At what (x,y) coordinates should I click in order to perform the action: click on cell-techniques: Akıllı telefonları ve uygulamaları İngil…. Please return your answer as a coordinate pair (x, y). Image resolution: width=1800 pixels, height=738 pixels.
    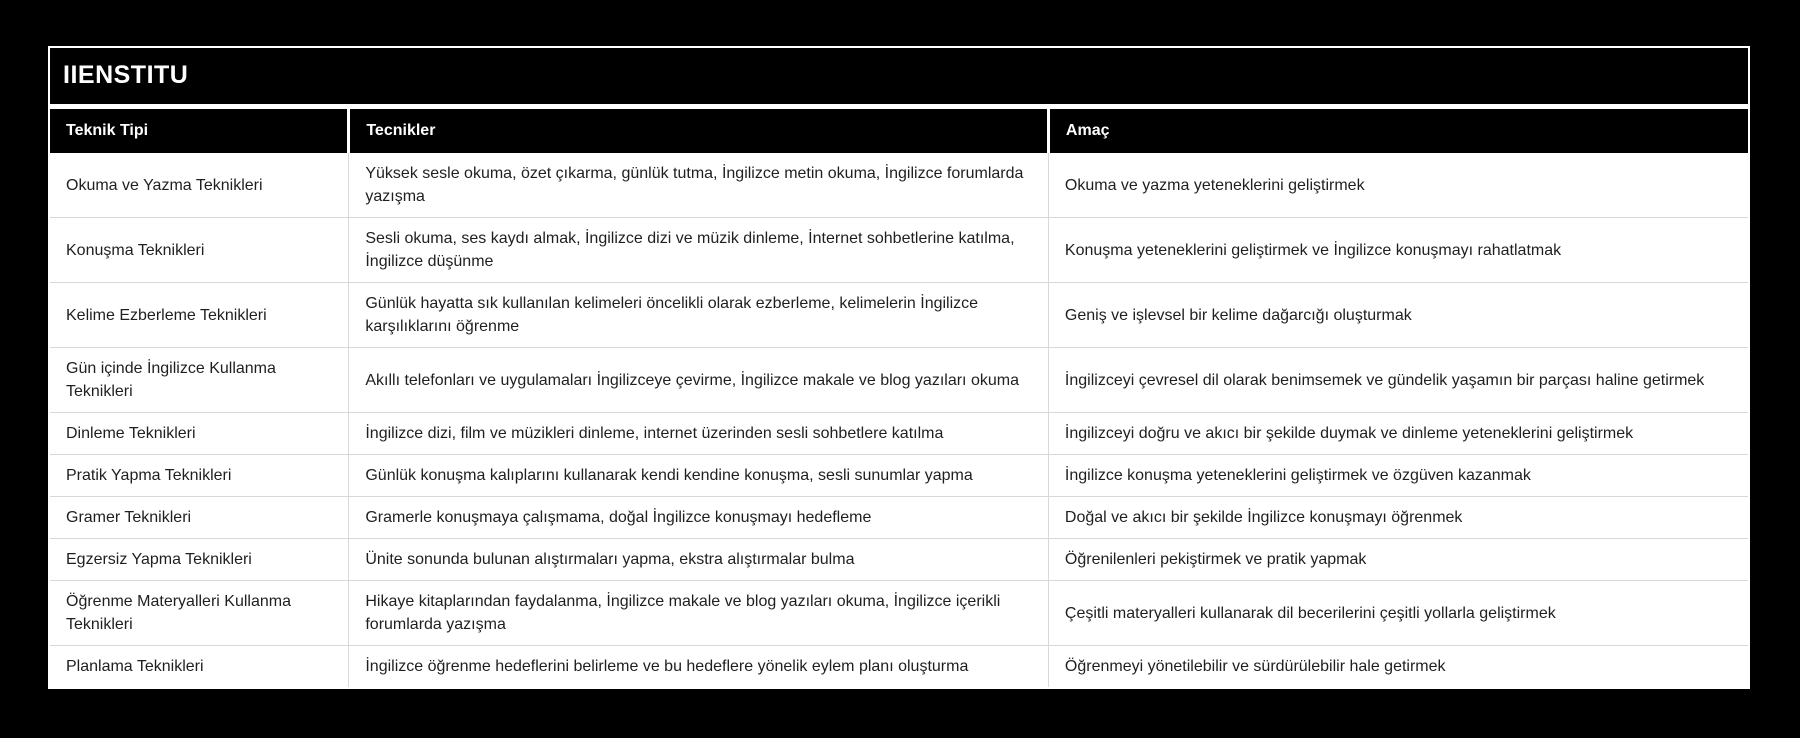
    Looking at the image, I should click on (698, 380).